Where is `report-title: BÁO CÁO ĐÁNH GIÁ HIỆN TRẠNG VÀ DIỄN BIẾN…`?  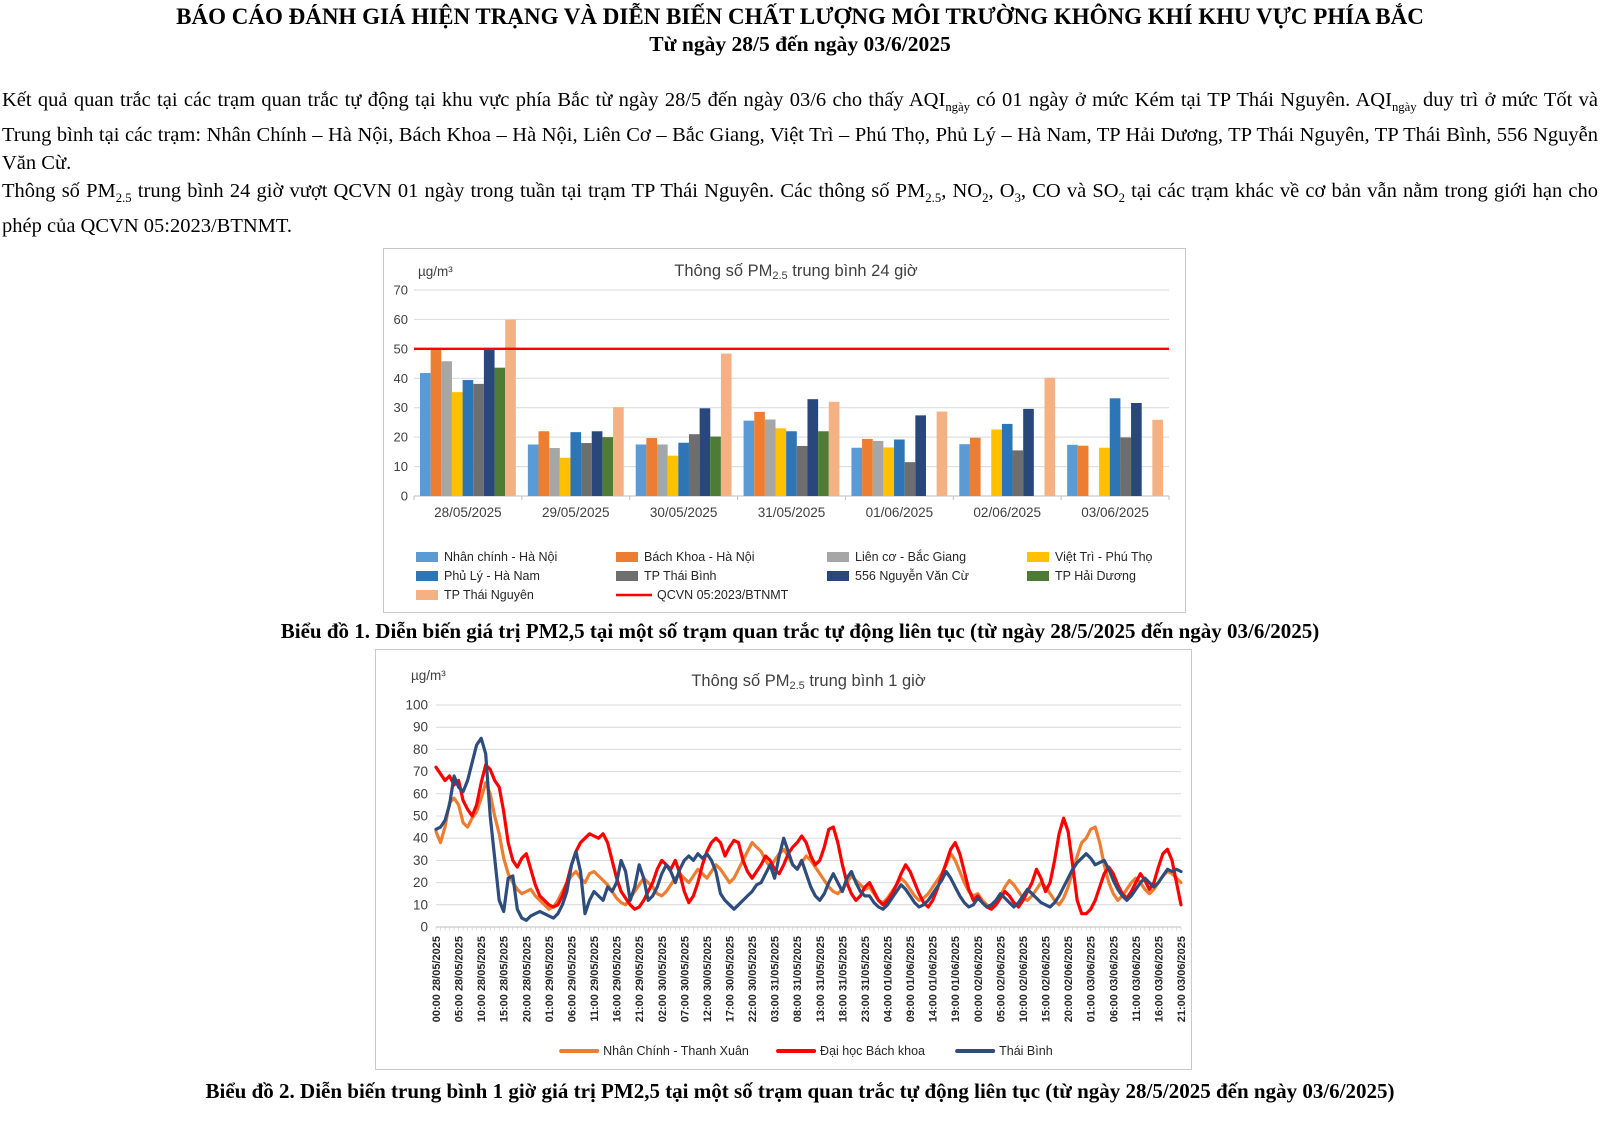
report-title: BÁO CÁO ĐÁNH GIÁ HIỆN TRẠNG VÀ DIỄN BIẾN… is located at coordinates (800, 16).